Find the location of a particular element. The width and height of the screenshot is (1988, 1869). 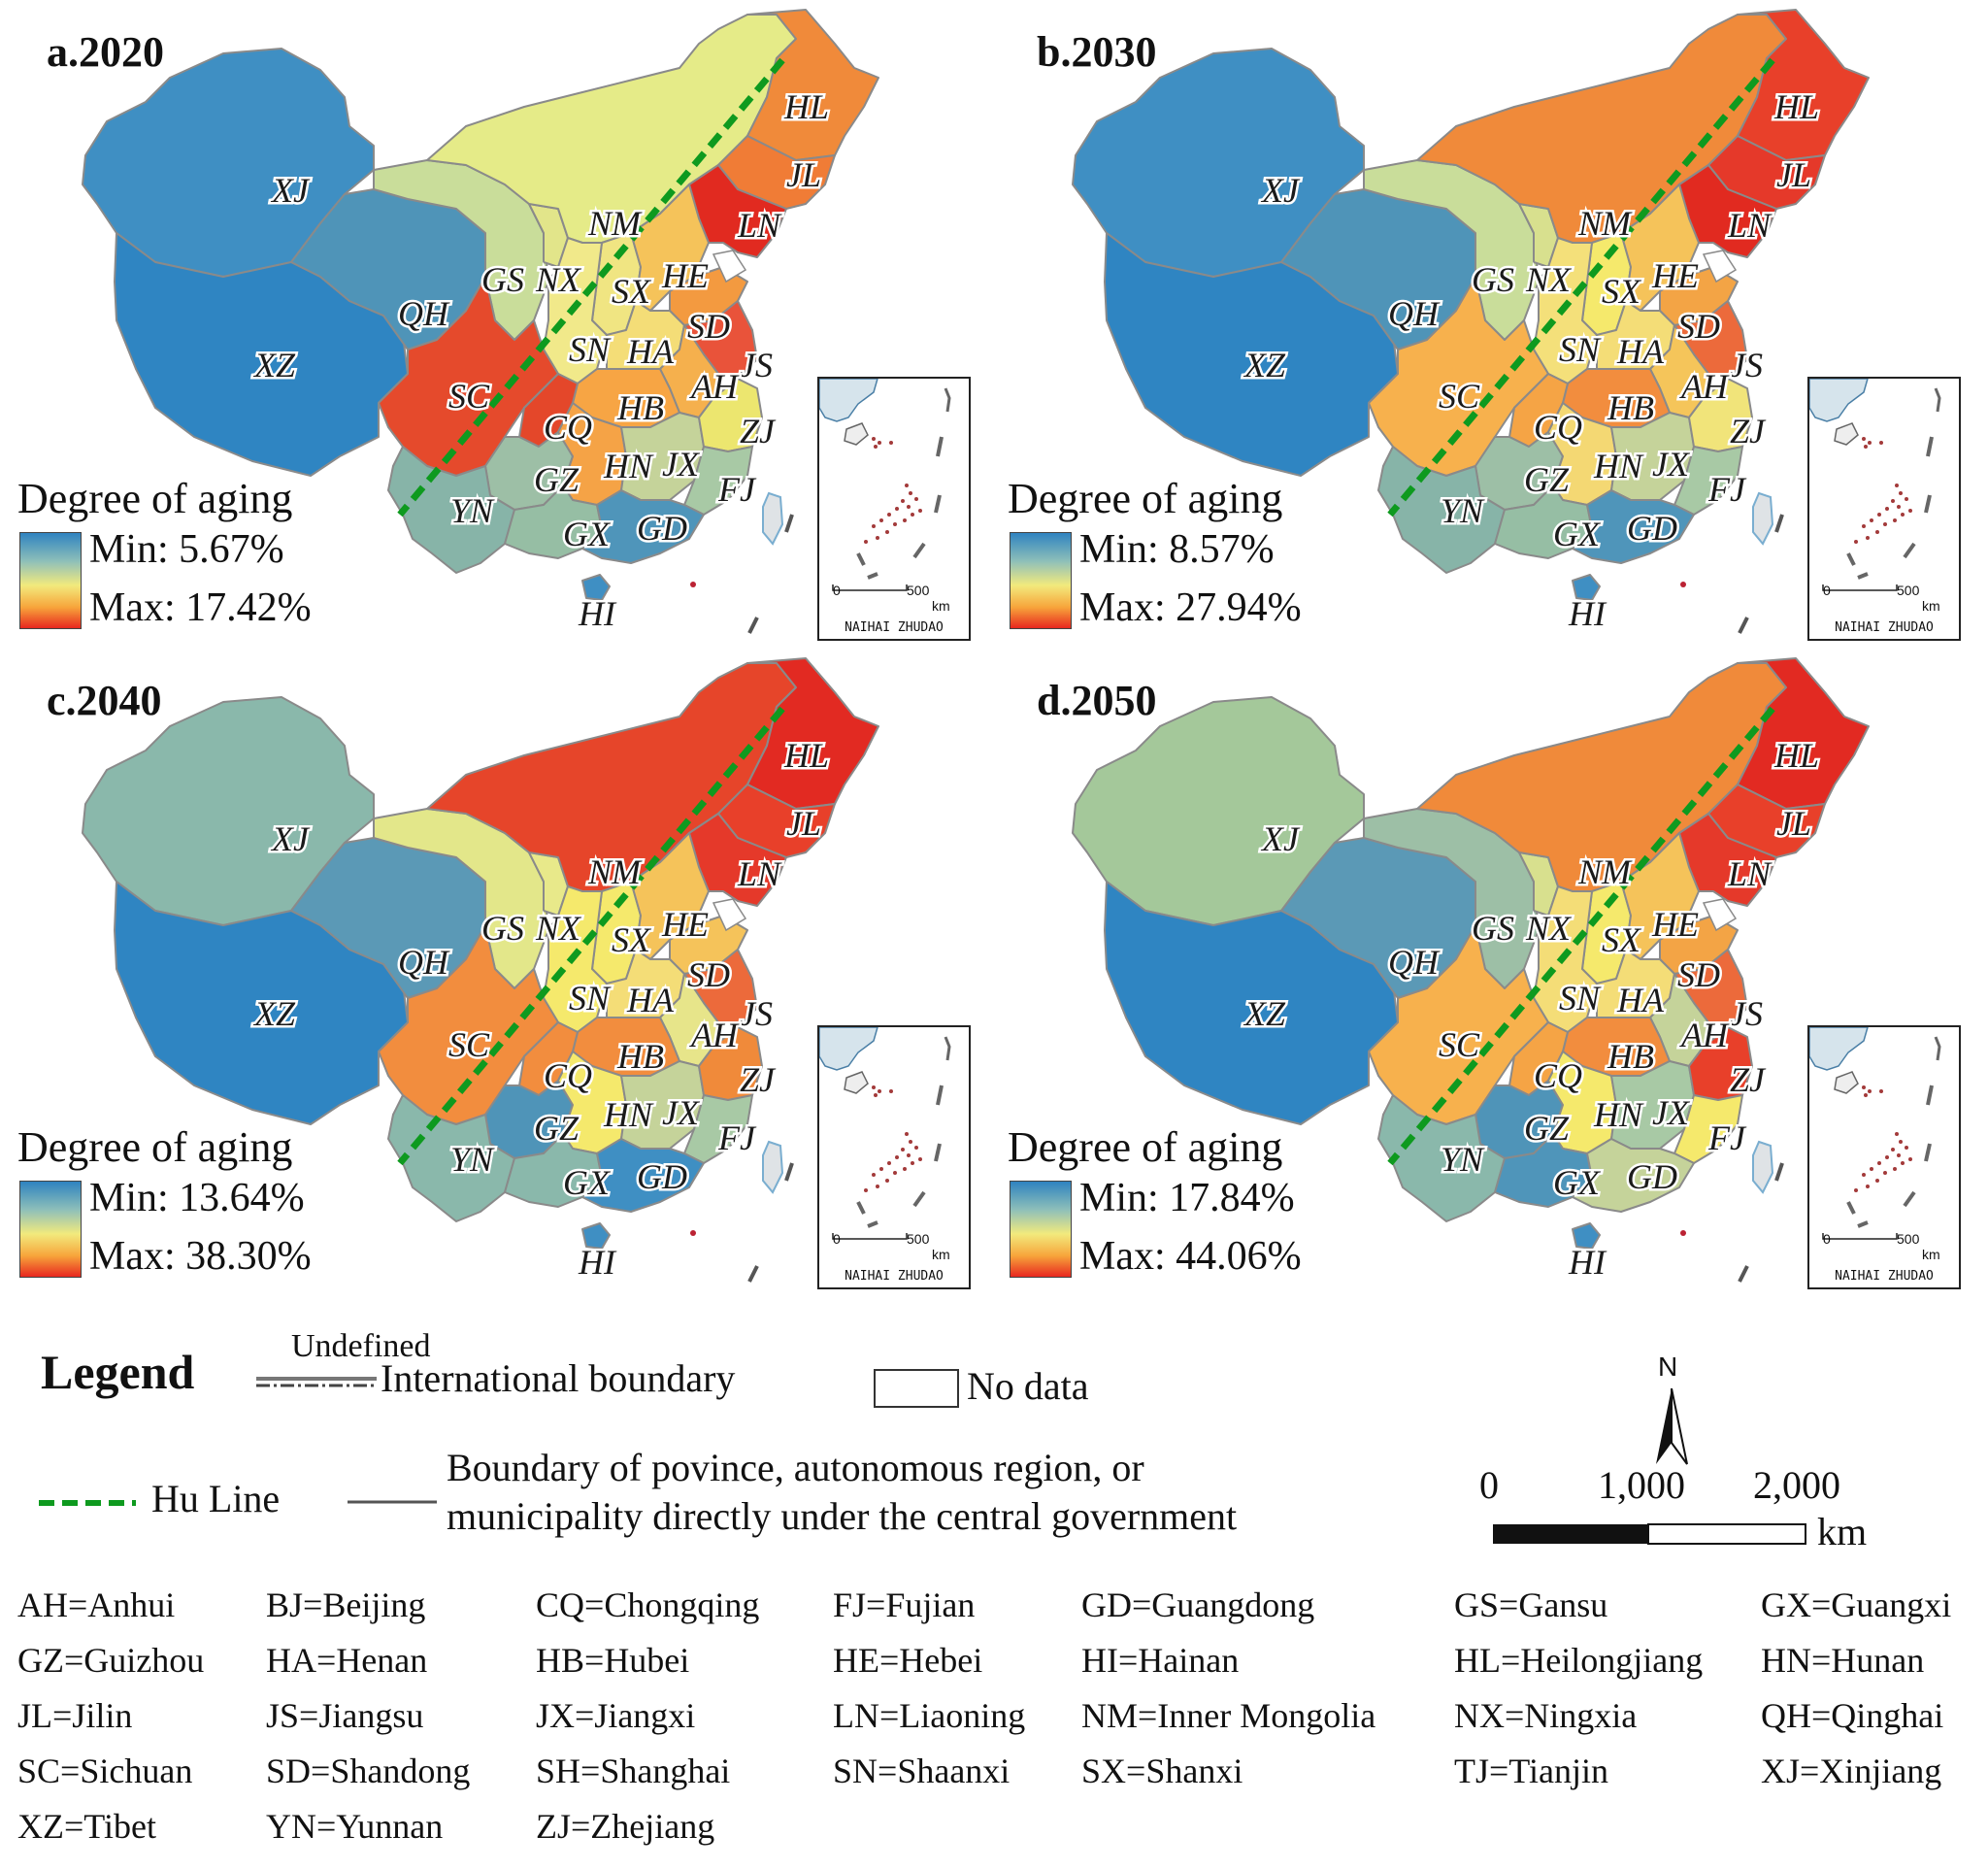

panel-title: b.2030 is located at coordinates (1097, 52).